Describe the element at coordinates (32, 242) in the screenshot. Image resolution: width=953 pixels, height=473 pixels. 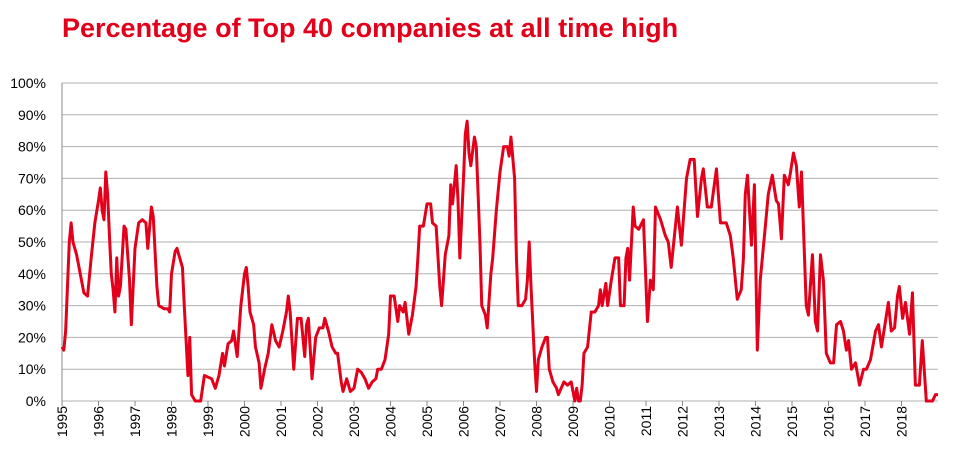
I see `y-tick-label: 50%` at that location.